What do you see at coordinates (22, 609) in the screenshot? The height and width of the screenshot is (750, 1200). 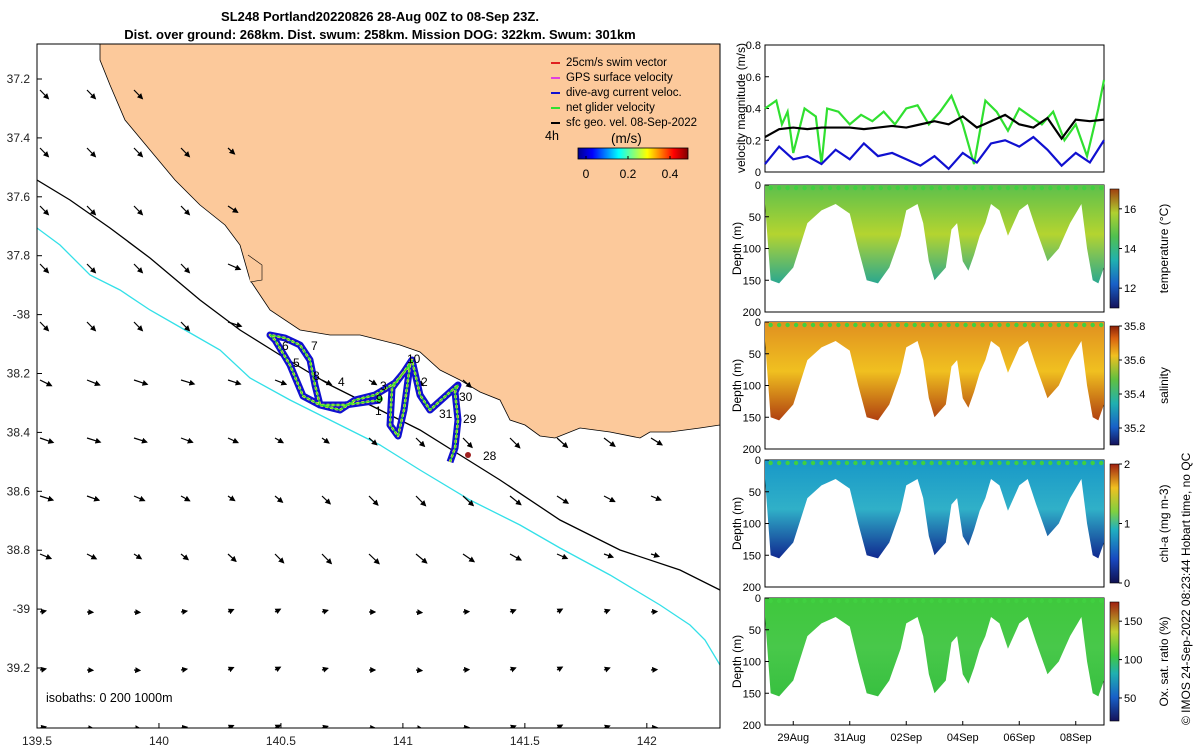 I see `map-y-tick-label: -39` at bounding box center [22, 609].